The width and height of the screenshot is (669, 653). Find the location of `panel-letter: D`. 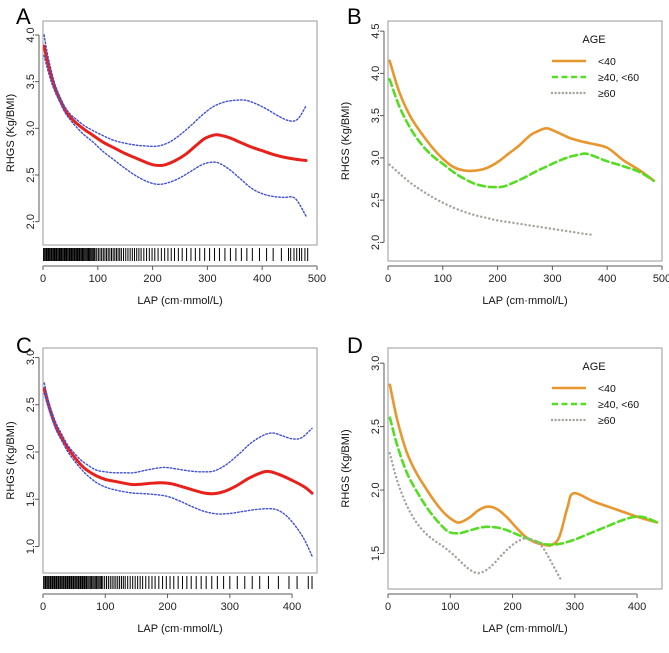

panel-letter: D is located at coordinates (355, 345).